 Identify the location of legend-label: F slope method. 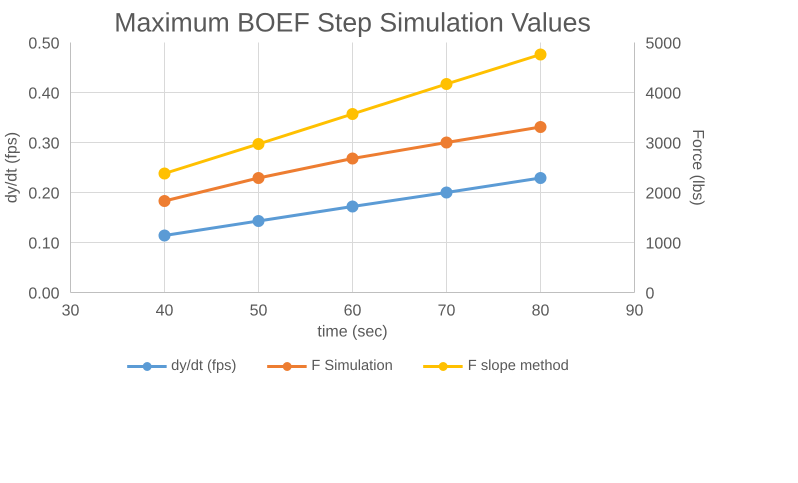
(518, 366).